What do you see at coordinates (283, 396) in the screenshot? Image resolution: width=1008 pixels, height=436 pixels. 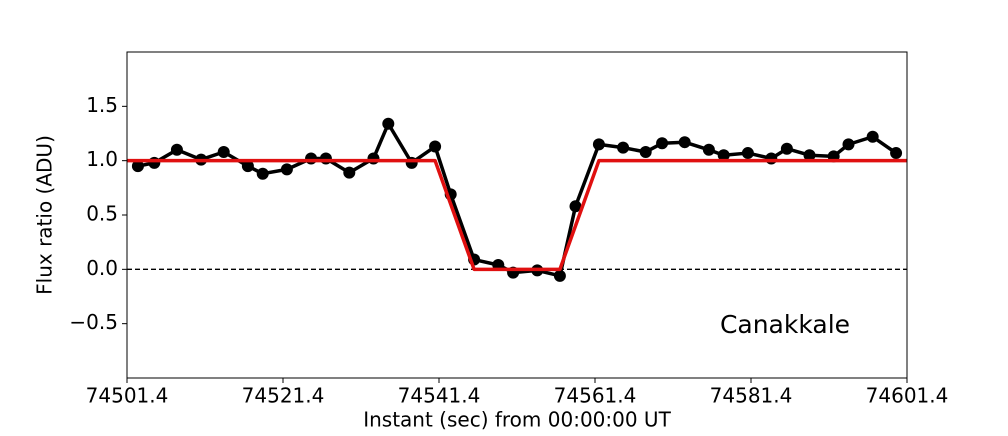 I see `x-tick-label: 74521.4` at bounding box center [283, 396].